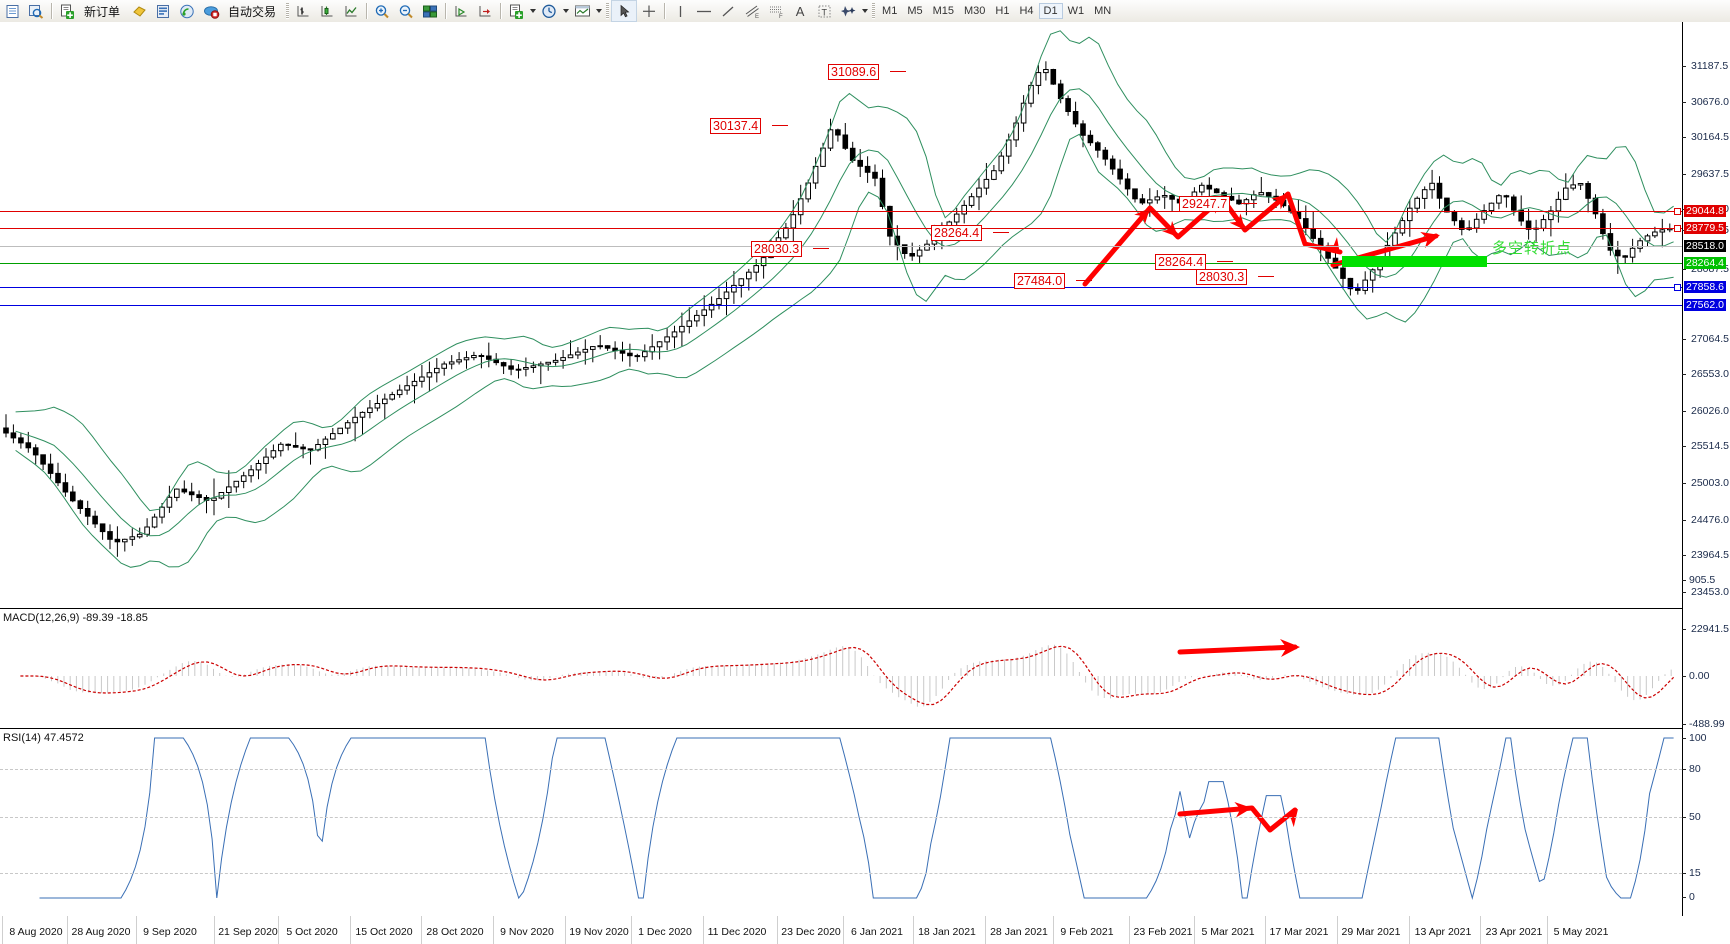  I want to click on fibonacci-icon: F, so click(776, 11).